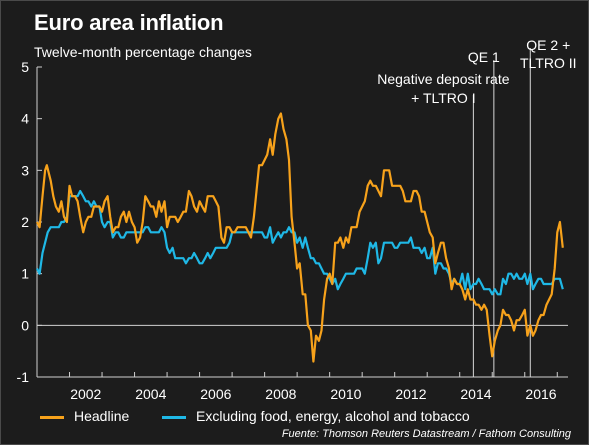 This screenshot has width=589, height=445. What do you see at coordinates (345, 394) in the screenshot?
I see `x-tick-label: 2010` at bounding box center [345, 394].